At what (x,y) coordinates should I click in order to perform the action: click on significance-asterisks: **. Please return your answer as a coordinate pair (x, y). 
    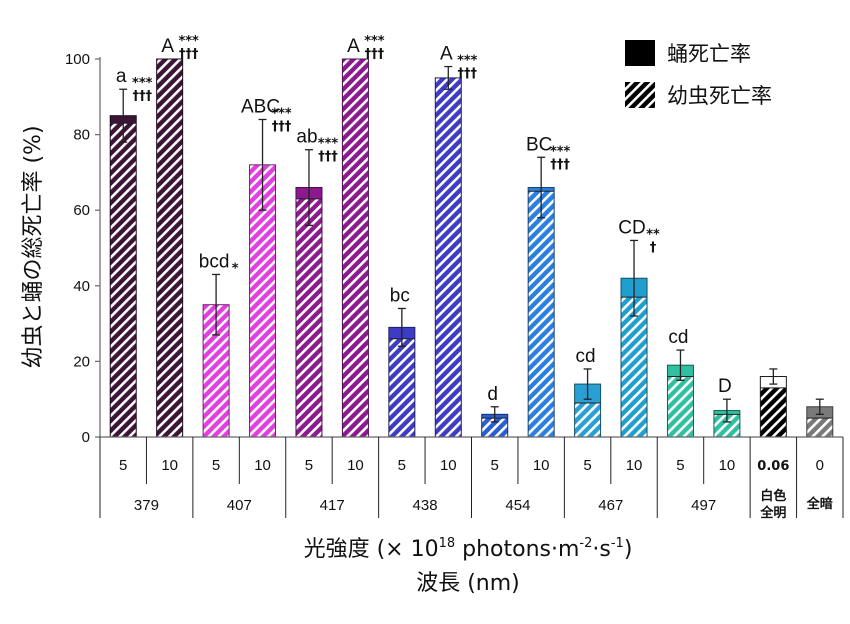
    Looking at the image, I should click on (653, 234).